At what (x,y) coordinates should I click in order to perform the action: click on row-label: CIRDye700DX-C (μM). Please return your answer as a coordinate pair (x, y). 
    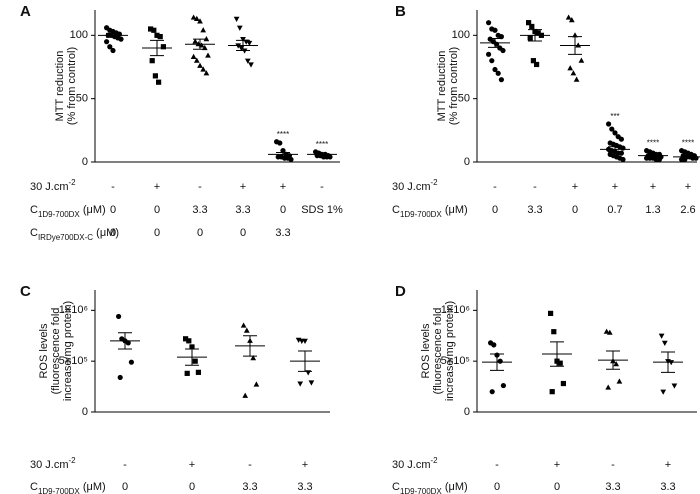
    Looking at the image, I should click on (74, 234).